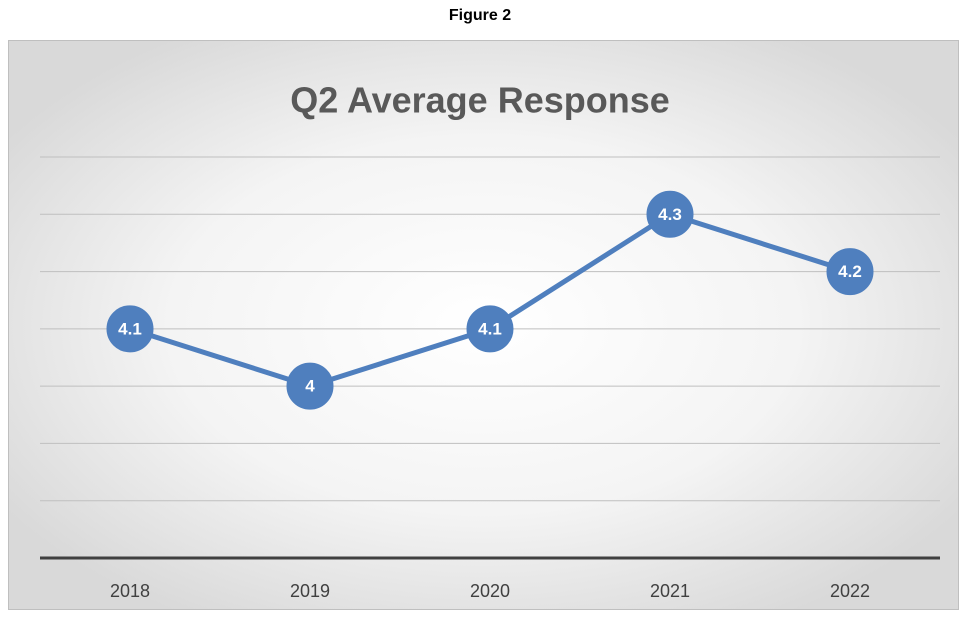  Describe the element at coordinates (670, 591) in the screenshot. I see `x-tick-label: 2021` at that location.